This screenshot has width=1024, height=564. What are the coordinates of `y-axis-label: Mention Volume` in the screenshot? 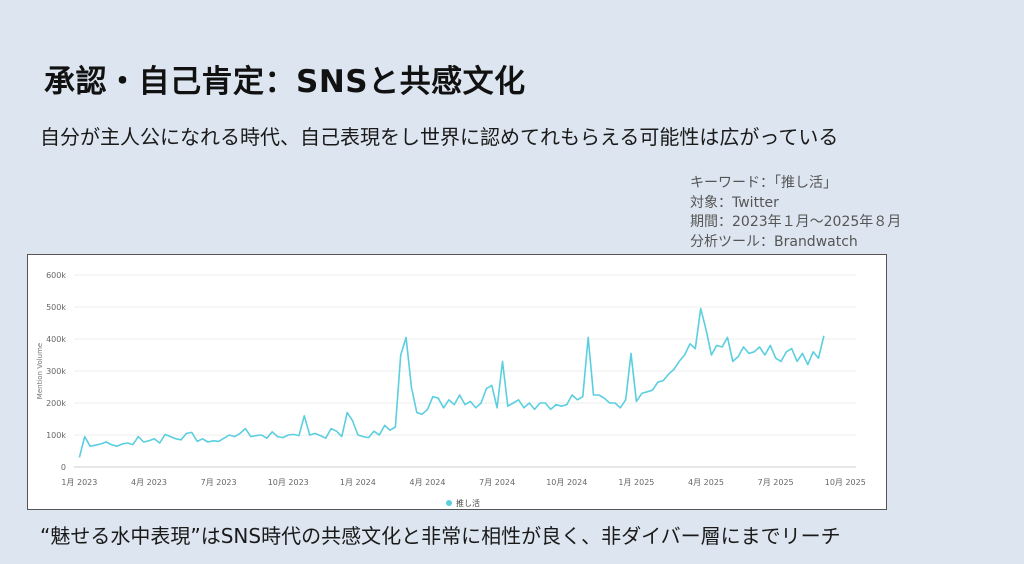 It's located at (40, 371).